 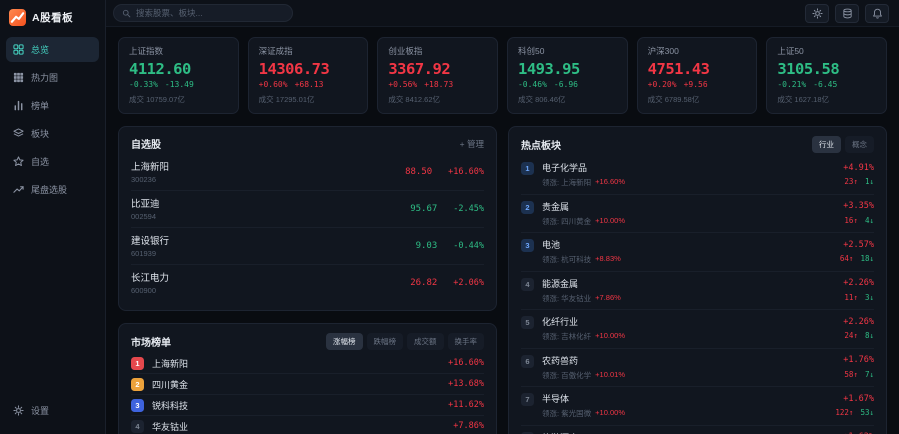 I want to click on search-box, so click(x=203, y=13).